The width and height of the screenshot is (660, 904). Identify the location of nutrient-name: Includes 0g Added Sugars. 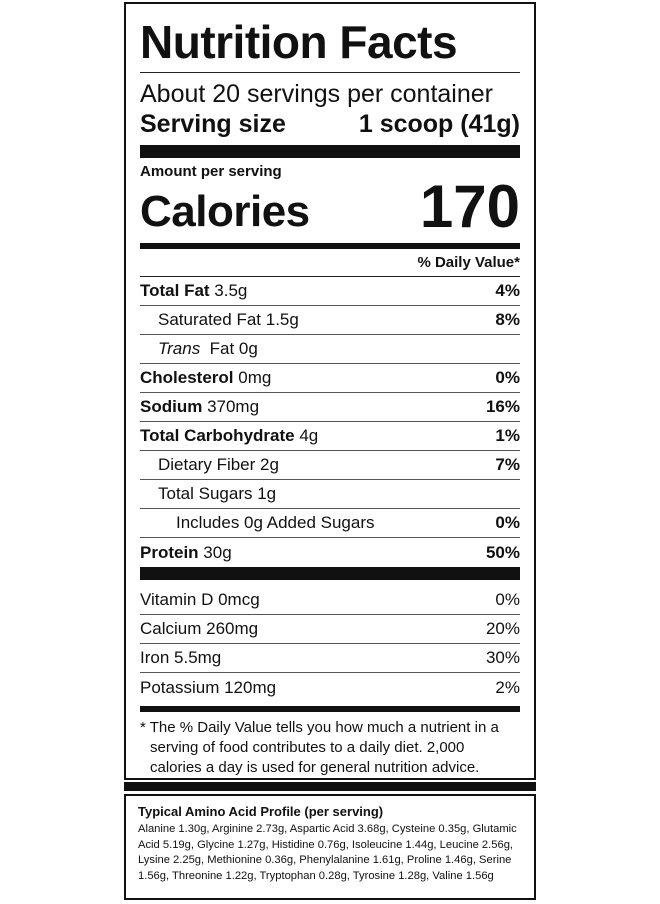
(275, 522).